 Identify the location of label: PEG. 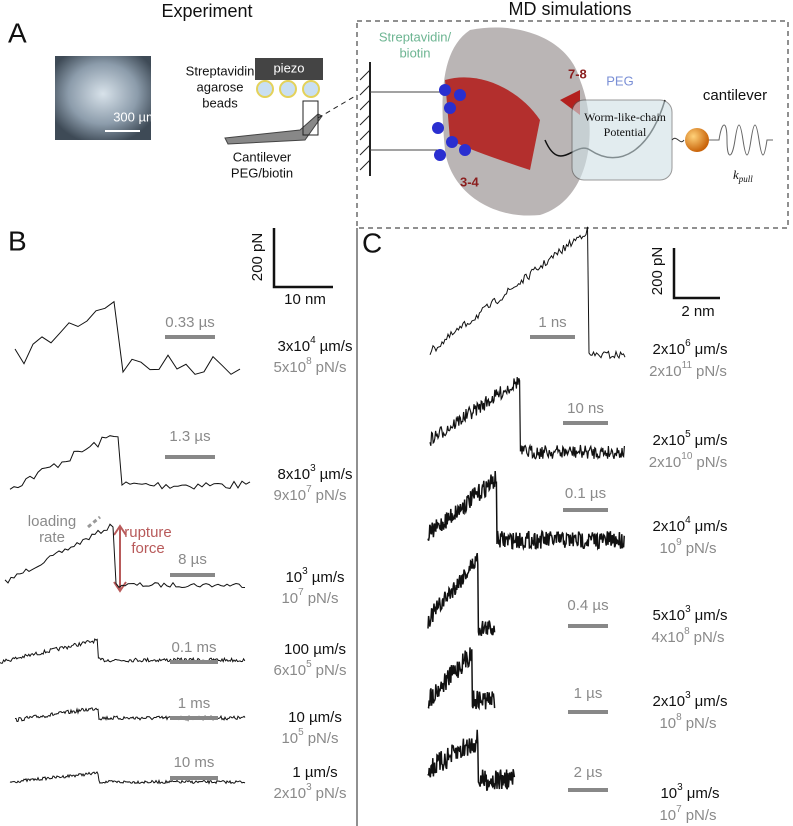
(619, 80).